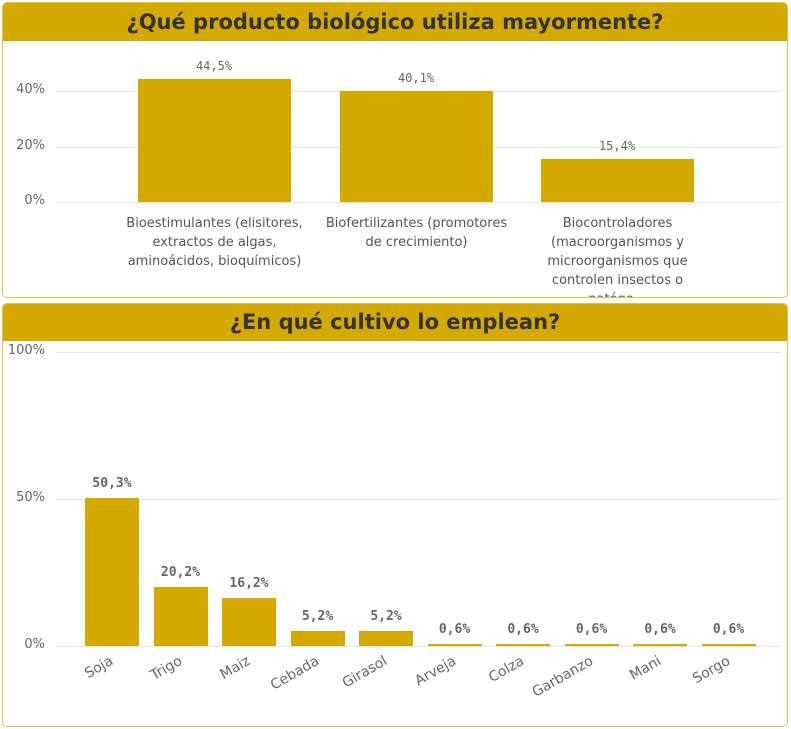 This screenshot has width=791, height=729. What do you see at coordinates (416, 77) in the screenshot?
I see `data-label: 40,1%` at bounding box center [416, 77].